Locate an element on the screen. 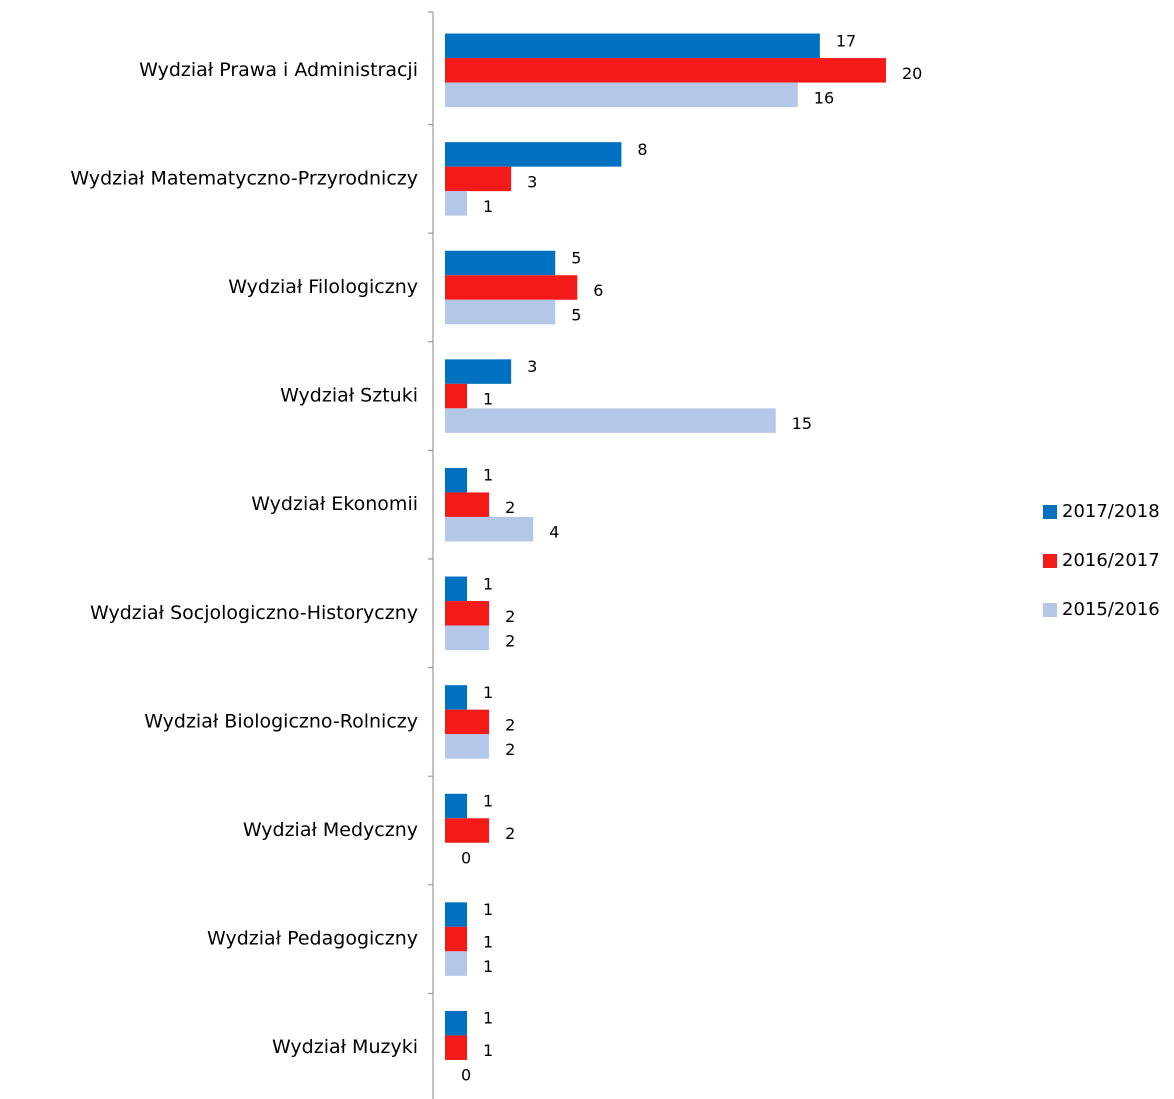 The image size is (1174, 1099). data-label: 17 is located at coordinates (846, 40).